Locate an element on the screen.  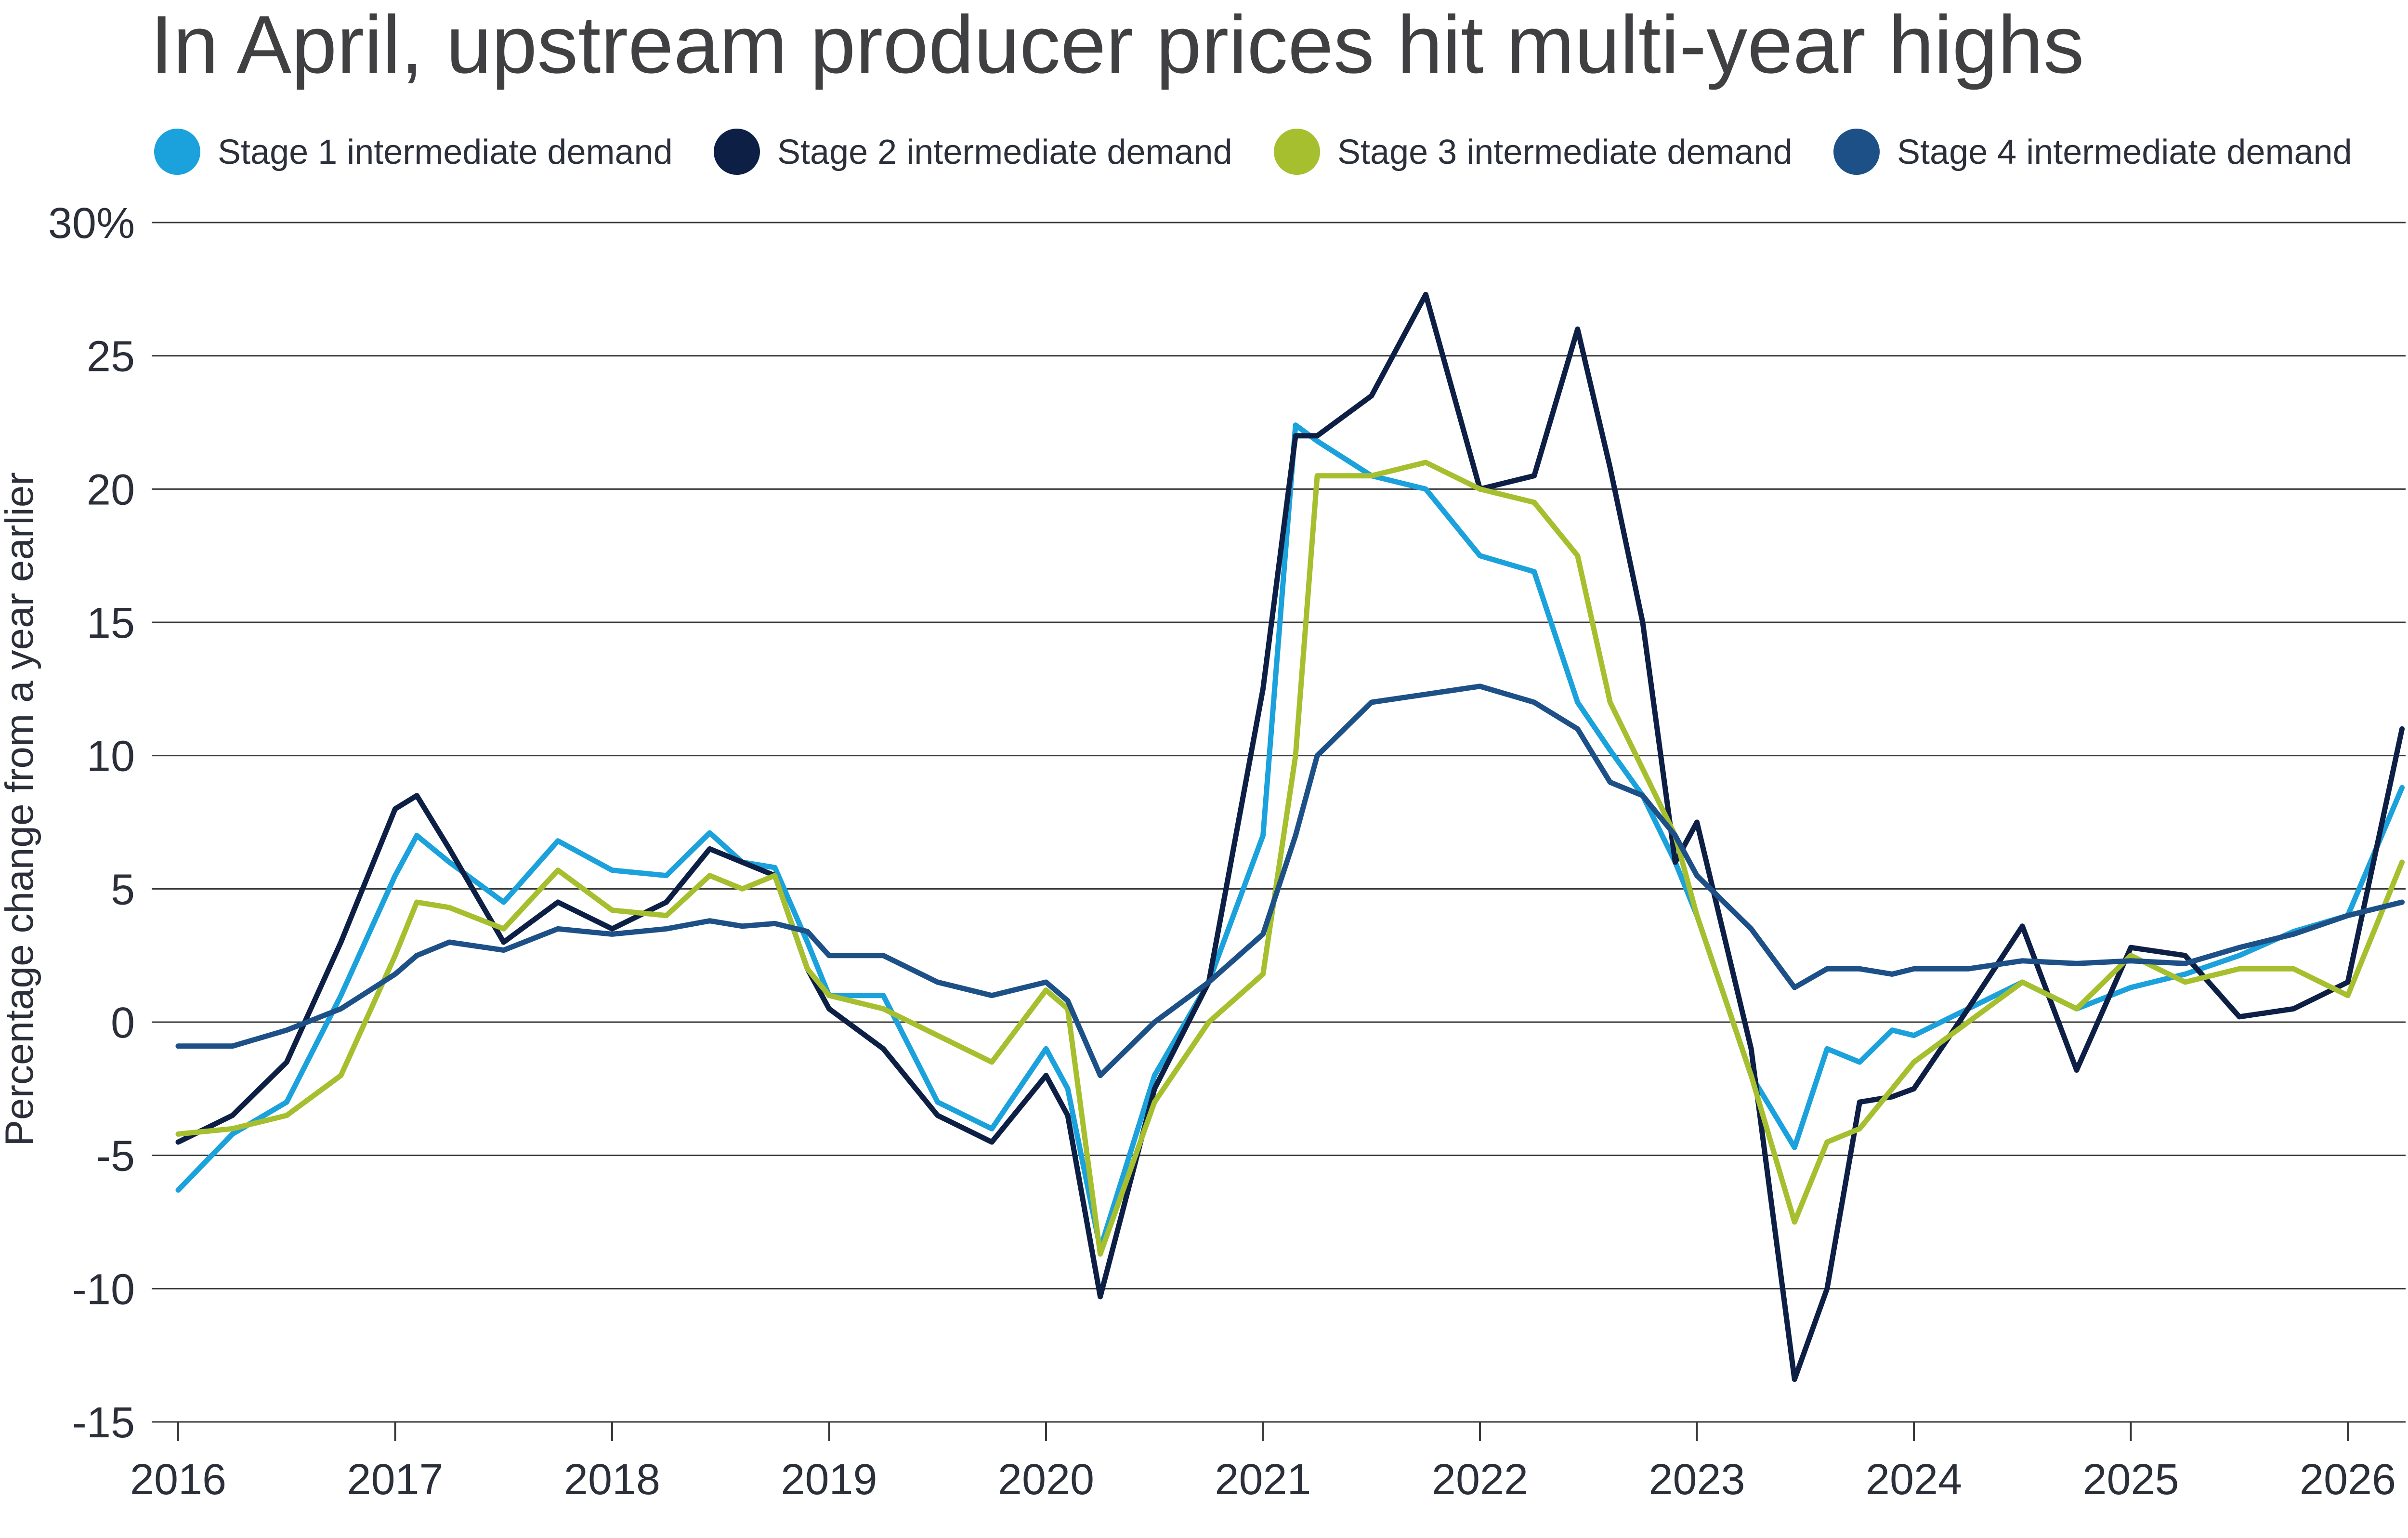
x-tick-label: 2018 is located at coordinates (612, 1480).